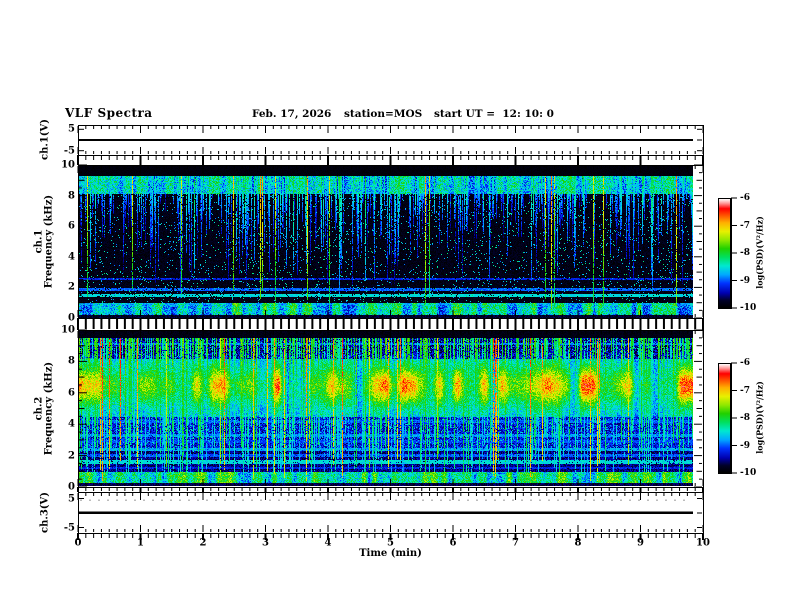 The image size is (792, 612). What do you see at coordinates (390, 553) in the screenshot?
I see `x-axis-label: Time (min)` at bounding box center [390, 553].